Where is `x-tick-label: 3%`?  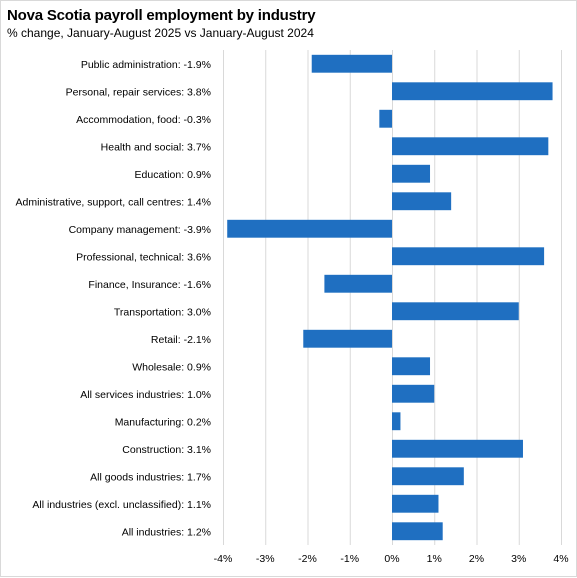 x-tick-label: 3% is located at coordinates (518, 559).